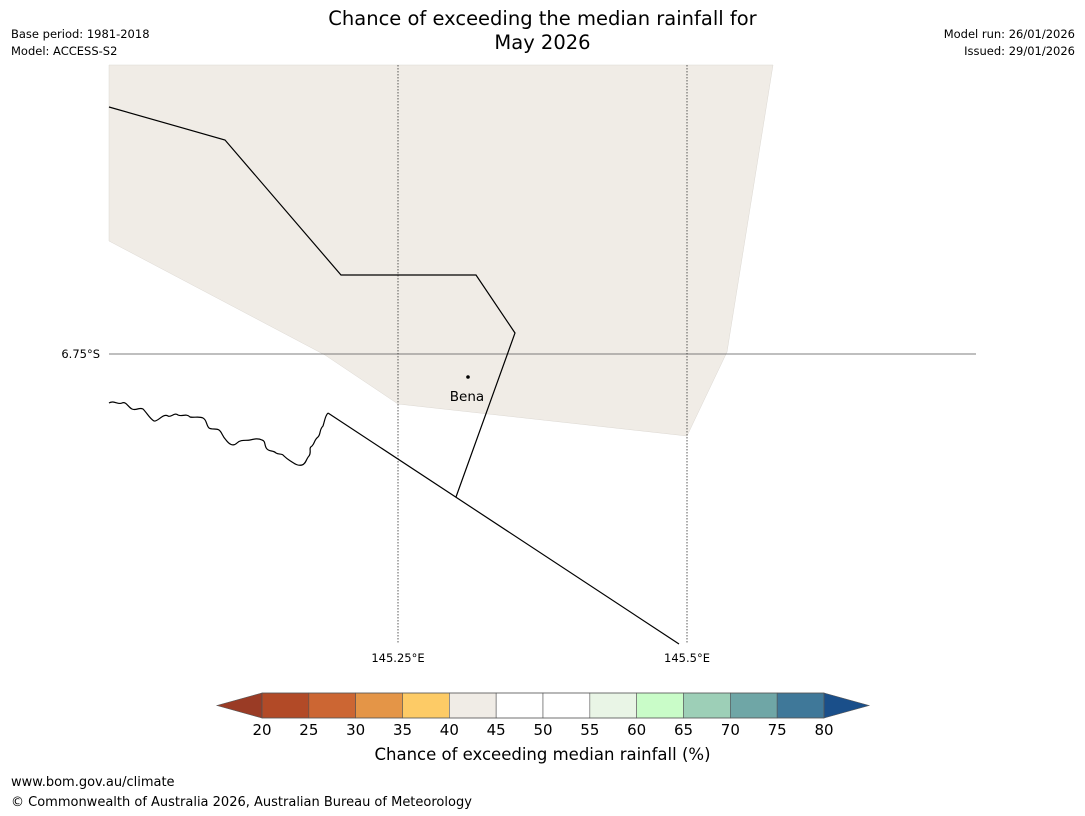 Image resolution: width=1085 pixels, height=816 pixels. Describe the element at coordinates (80, 354) in the screenshot. I see `latitude-label: 6.75°S` at that location.